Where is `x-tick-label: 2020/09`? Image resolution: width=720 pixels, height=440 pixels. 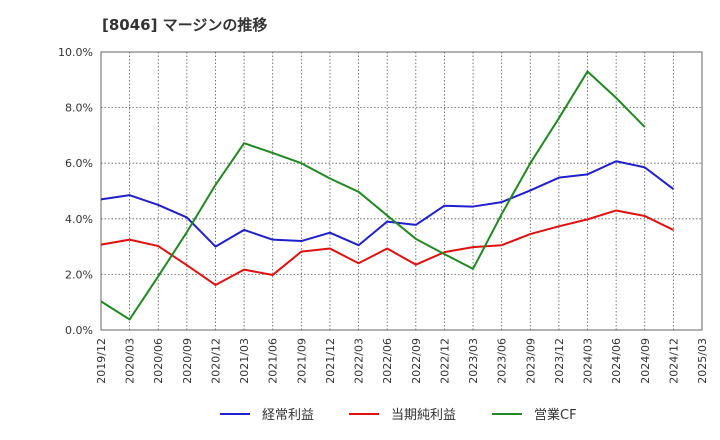
x-tick-label: 2020/09 is located at coordinates (187, 361).